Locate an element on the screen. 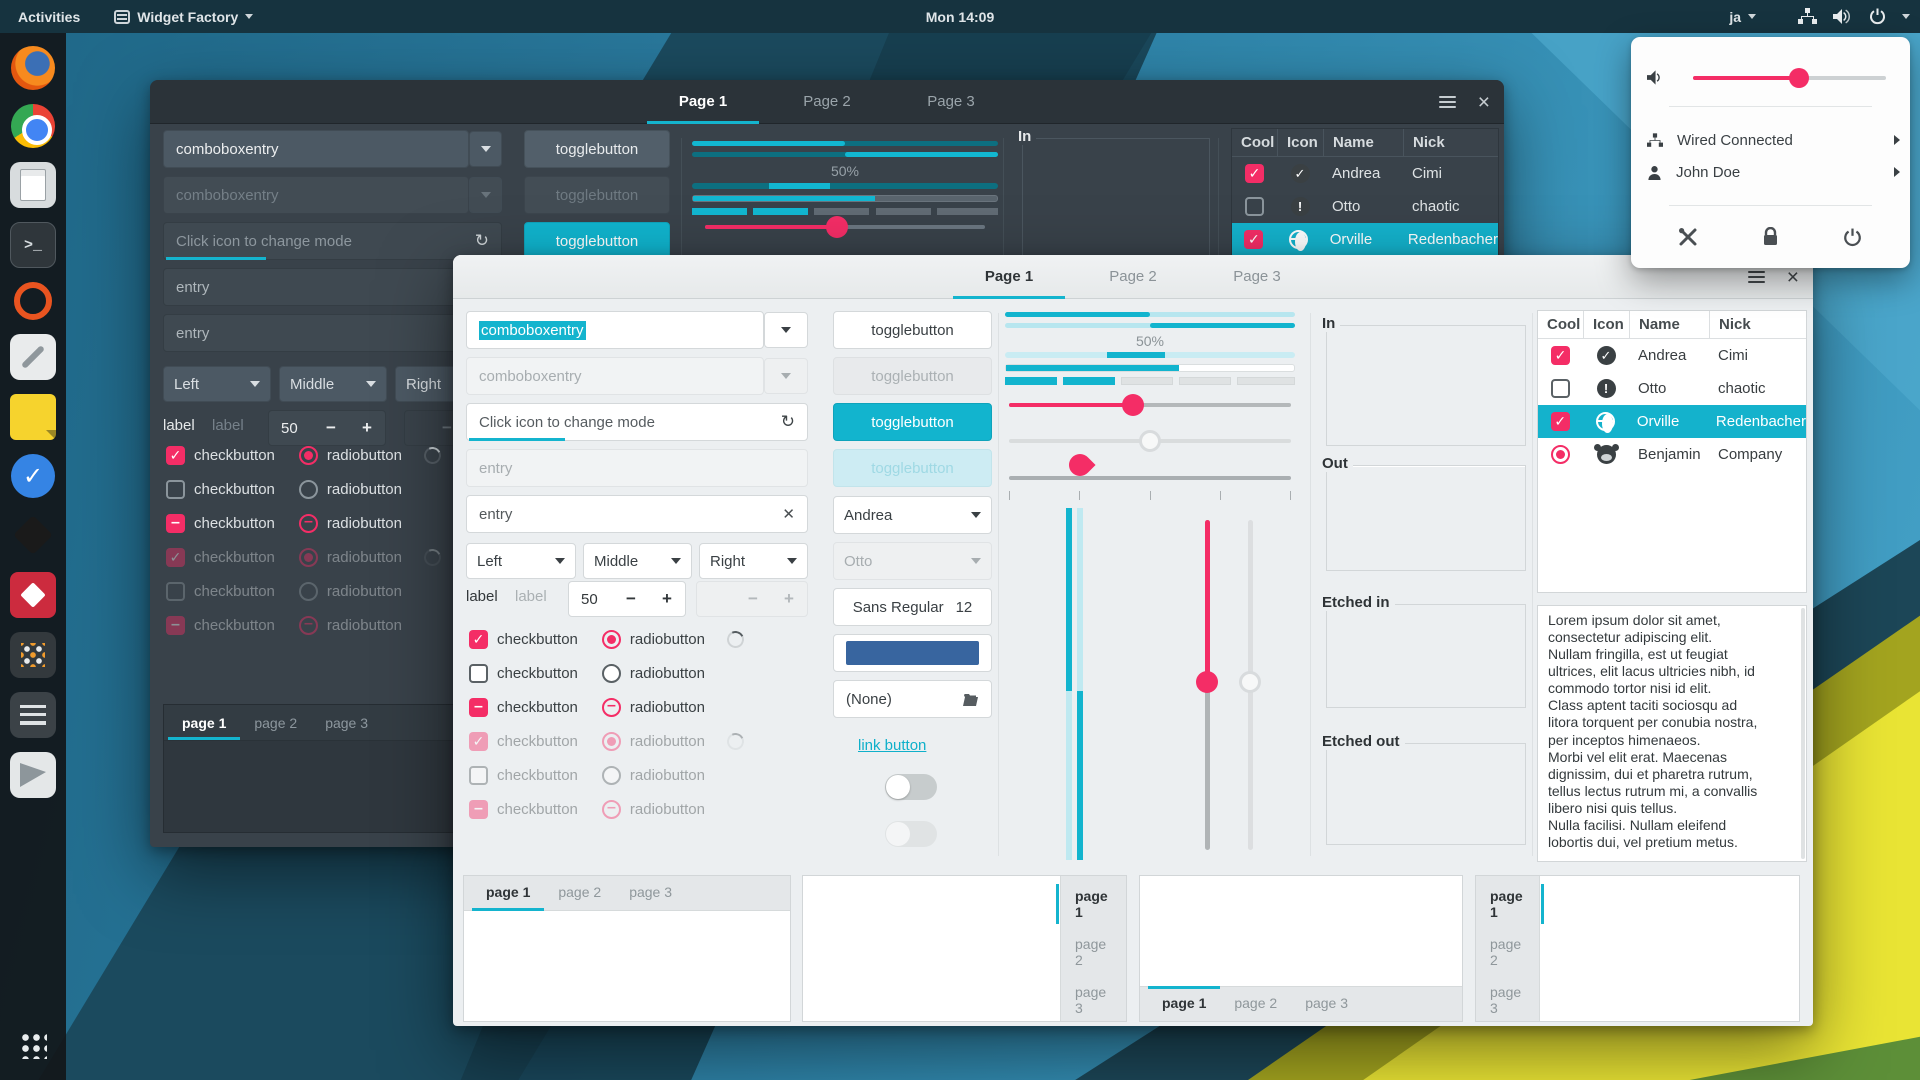  terminal-icon is located at coordinates (33, 245).